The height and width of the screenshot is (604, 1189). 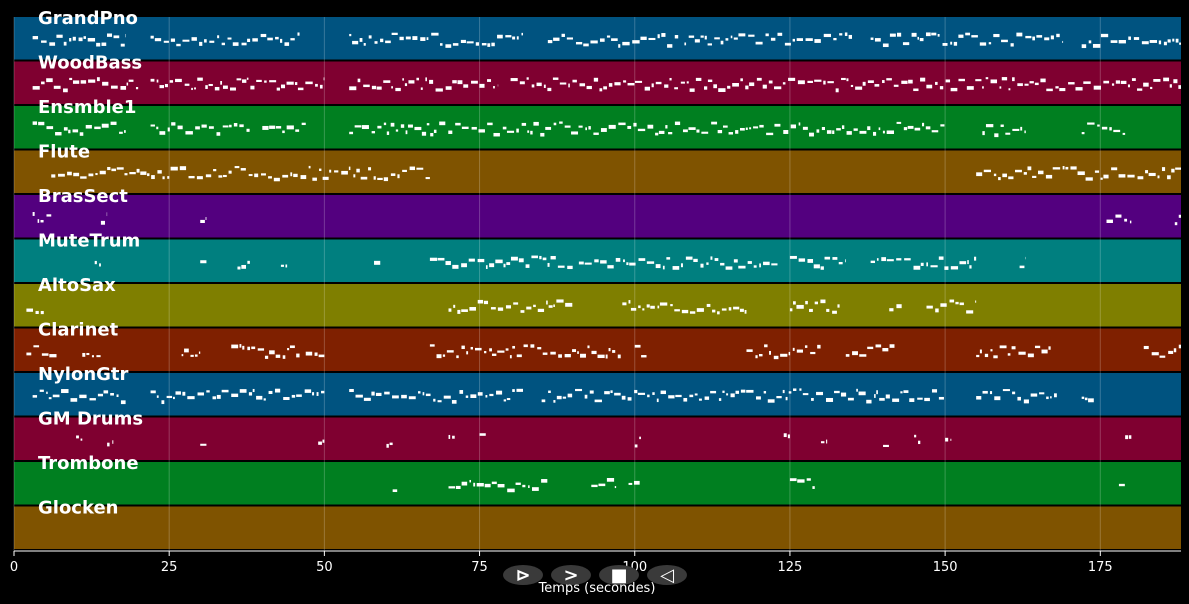 What do you see at coordinates (87, 107) in the screenshot?
I see `track-label: Ensmble1` at bounding box center [87, 107].